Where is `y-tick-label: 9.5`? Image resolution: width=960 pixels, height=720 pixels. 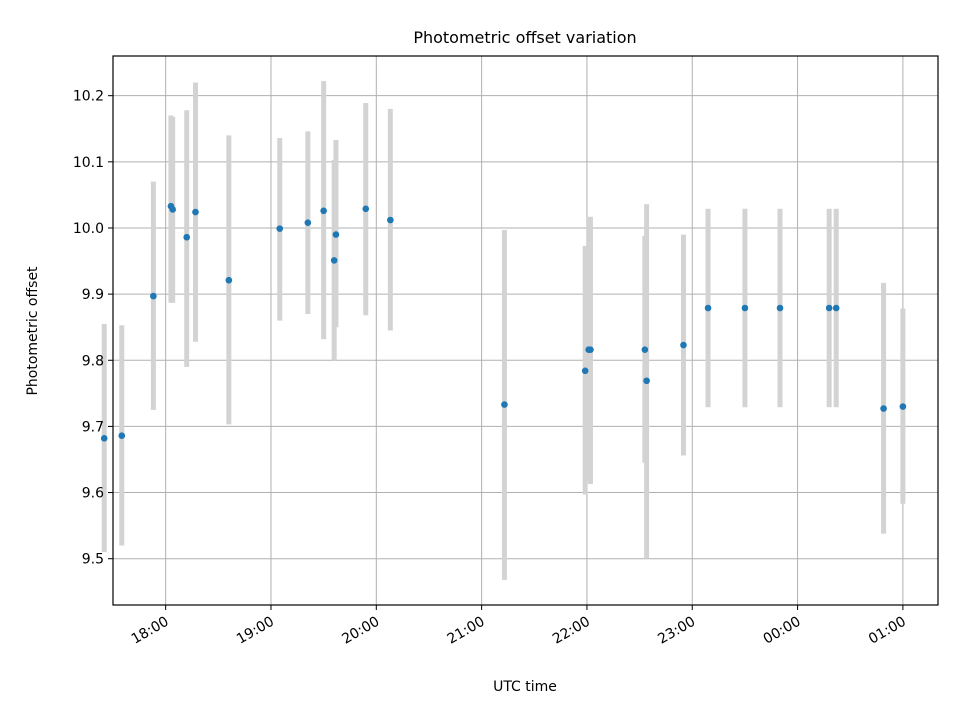
y-tick-label: 9.5 is located at coordinates (93, 560).